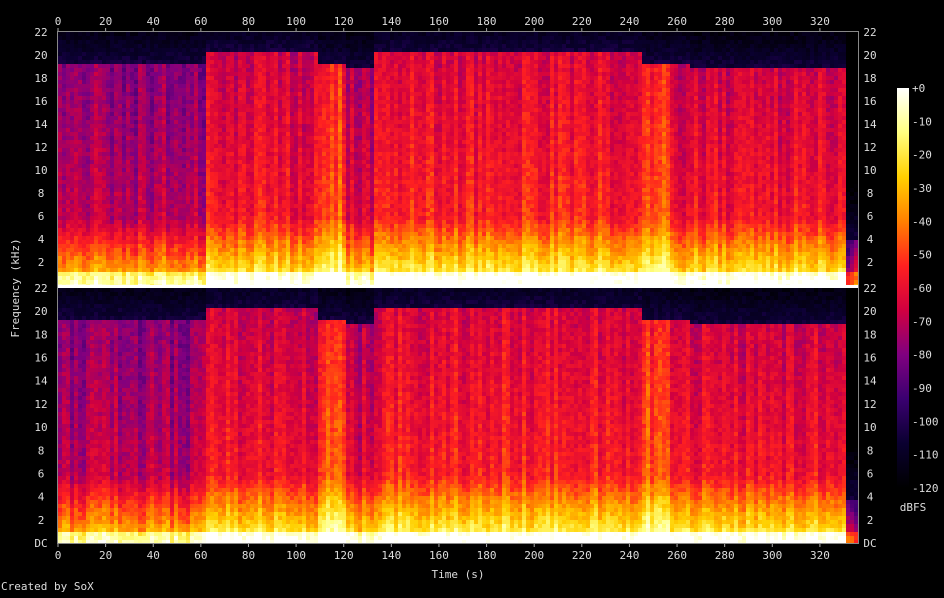 This screenshot has width=944, height=598. I want to click on x-tick-label-top: 180, so click(487, 21).